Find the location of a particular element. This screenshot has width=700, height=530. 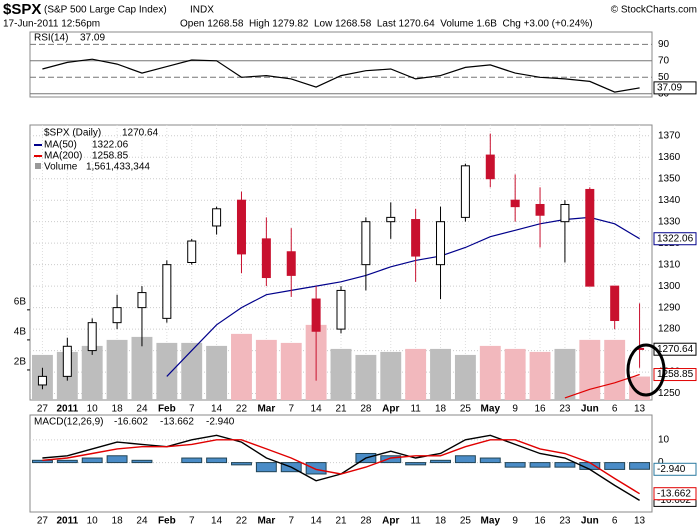

y-tick-label: 70 is located at coordinates (664, 60).